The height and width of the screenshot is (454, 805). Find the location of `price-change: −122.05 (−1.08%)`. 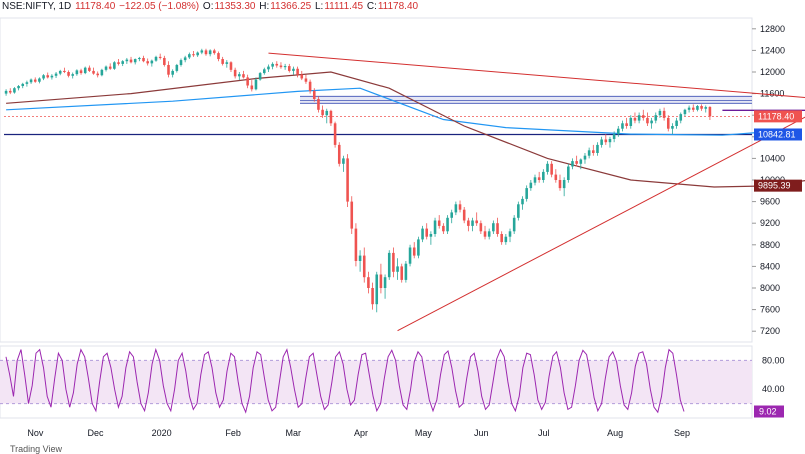

price-change: −122.05 (−1.08%) is located at coordinates (159, 6).